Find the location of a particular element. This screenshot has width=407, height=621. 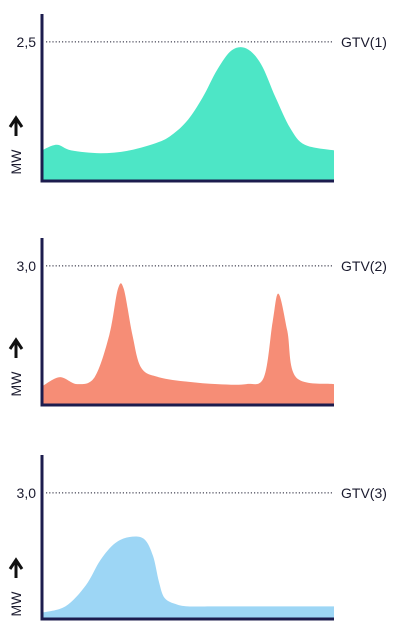

chart-1-up-arrow-icon is located at coordinates (16, 125).